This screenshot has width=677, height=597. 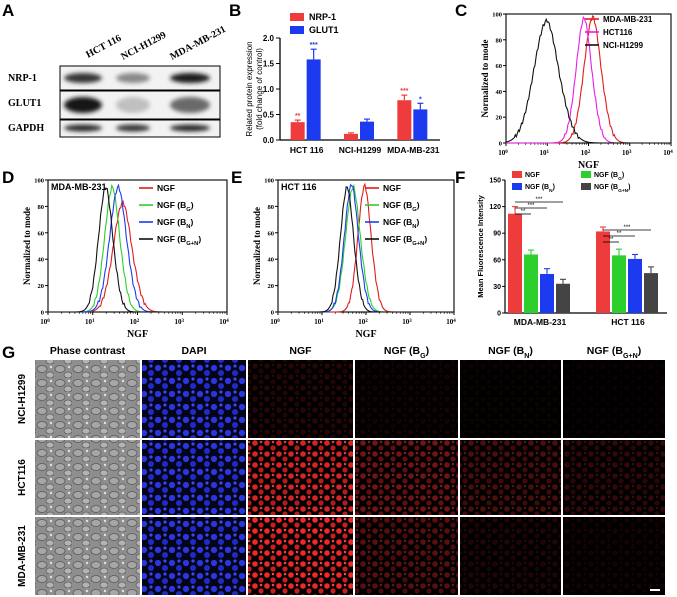 I want to click on significance-label: *, so click(x=420, y=99).